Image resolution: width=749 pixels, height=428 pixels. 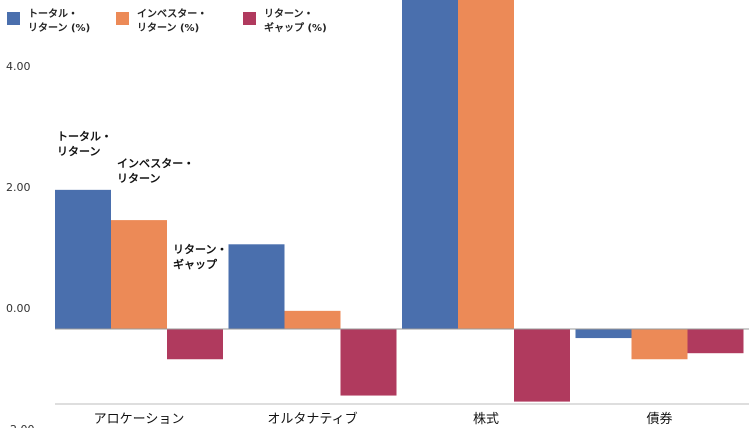 What do you see at coordinates (18, 187) in the screenshot?
I see `y-tick-label: 2.00` at bounding box center [18, 187].